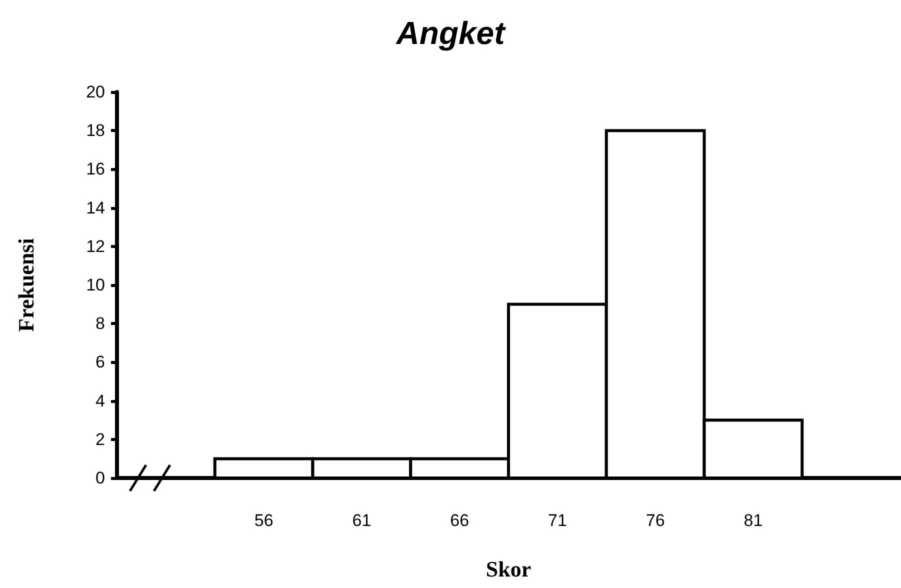 The image size is (901, 588). I want to click on y-tick-label: 12, so click(95, 246).